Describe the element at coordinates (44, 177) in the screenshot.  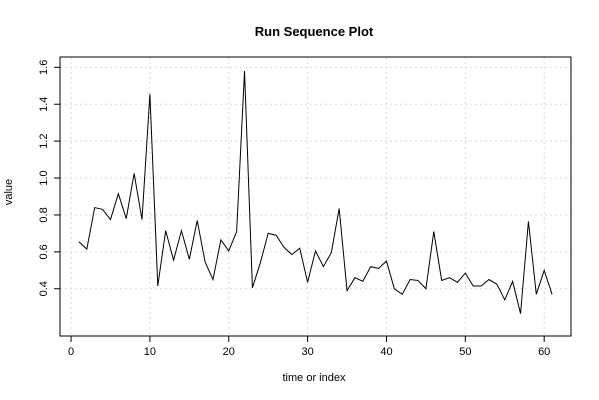
I see `y-tick-label: 1.0` at that location.